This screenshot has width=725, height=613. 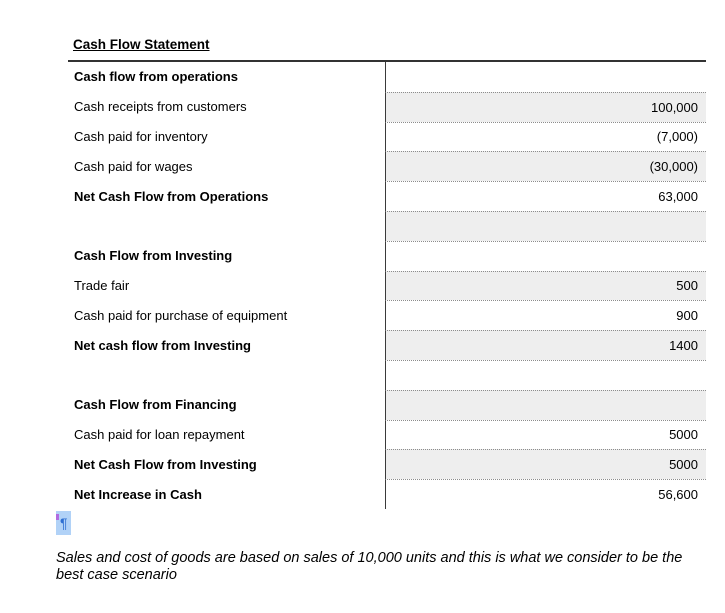 I want to click on row-label: Cash paid for purchase of equipment, so click(x=226, y=315).